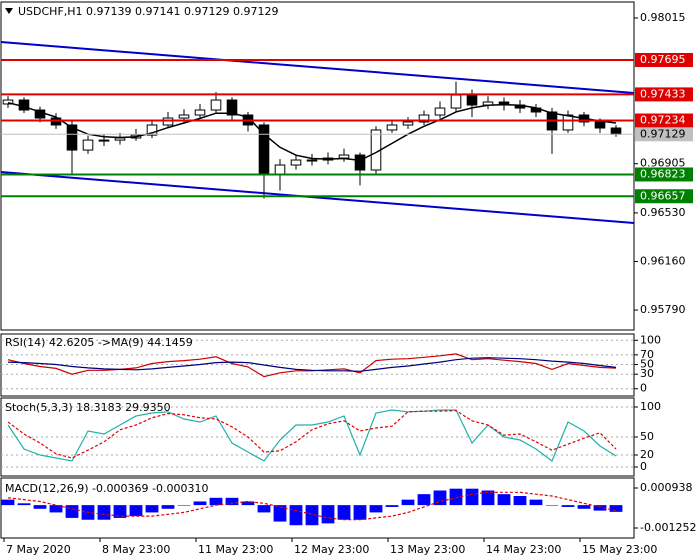 The width and height of the screenshot is (700, 560). What do you see at coordinates (663, 212) in the screenshot?
I see `y-tick-label: 0.96530` at bounding box center [663, 212].